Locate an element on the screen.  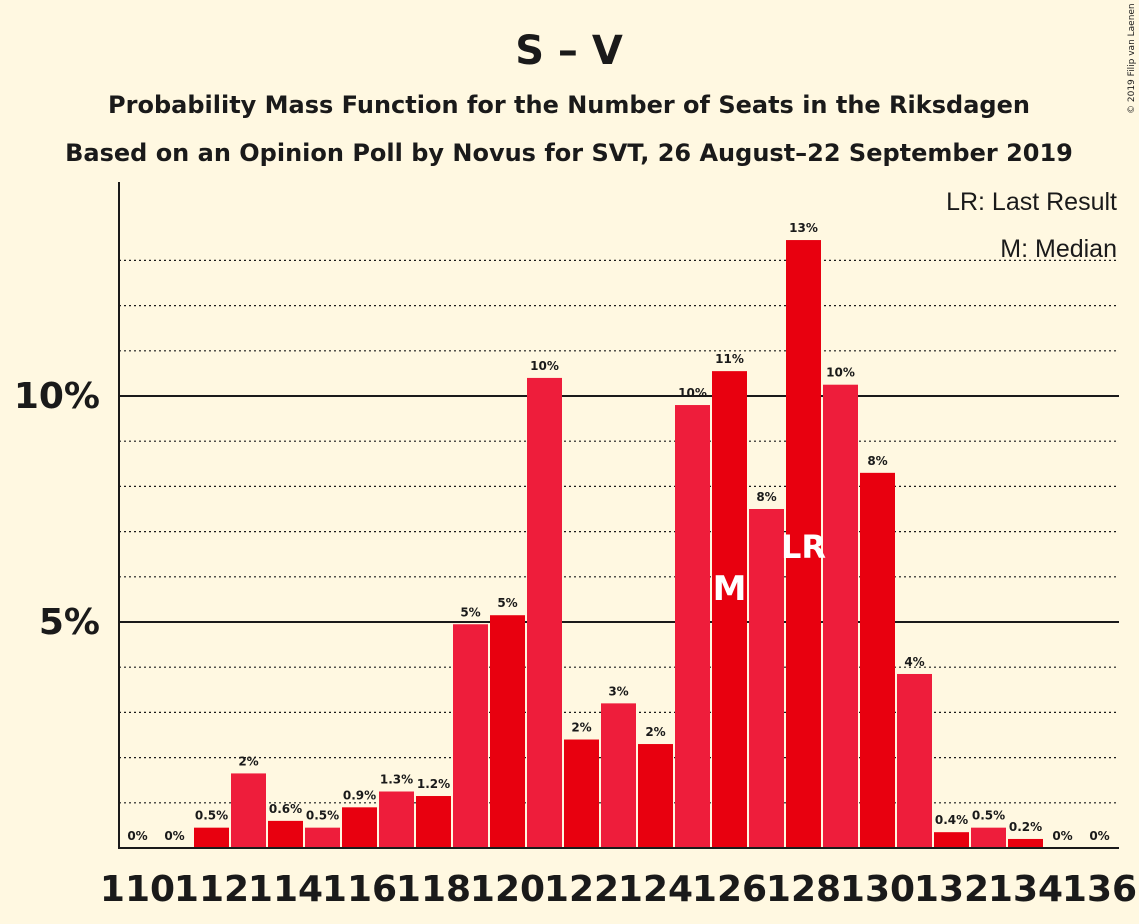
copyright-text: © 2019 Filip van Laenen is located at coordinates (1132, 58).